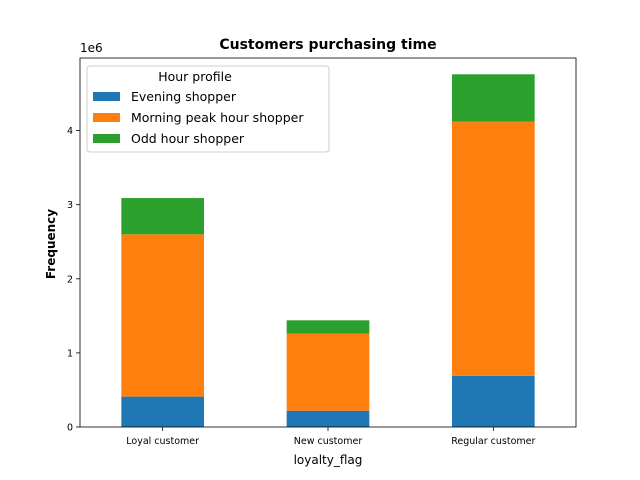 The image size is (640, 480). What do you see at coordinates (493, 98) in the screenshot?
I see `bar-segment-regular-customer-odd-hour-shopper` at bounding box center [493, 98].